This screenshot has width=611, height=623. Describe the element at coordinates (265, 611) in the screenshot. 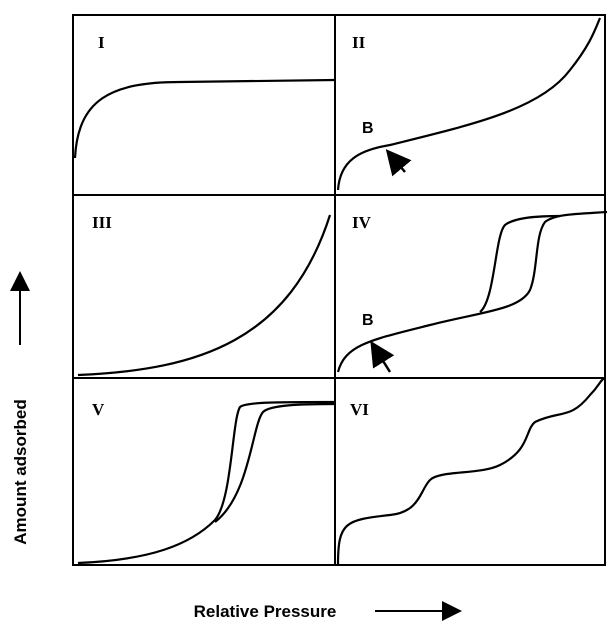

I see `x-axis-label: Relative Pressure` at that location.